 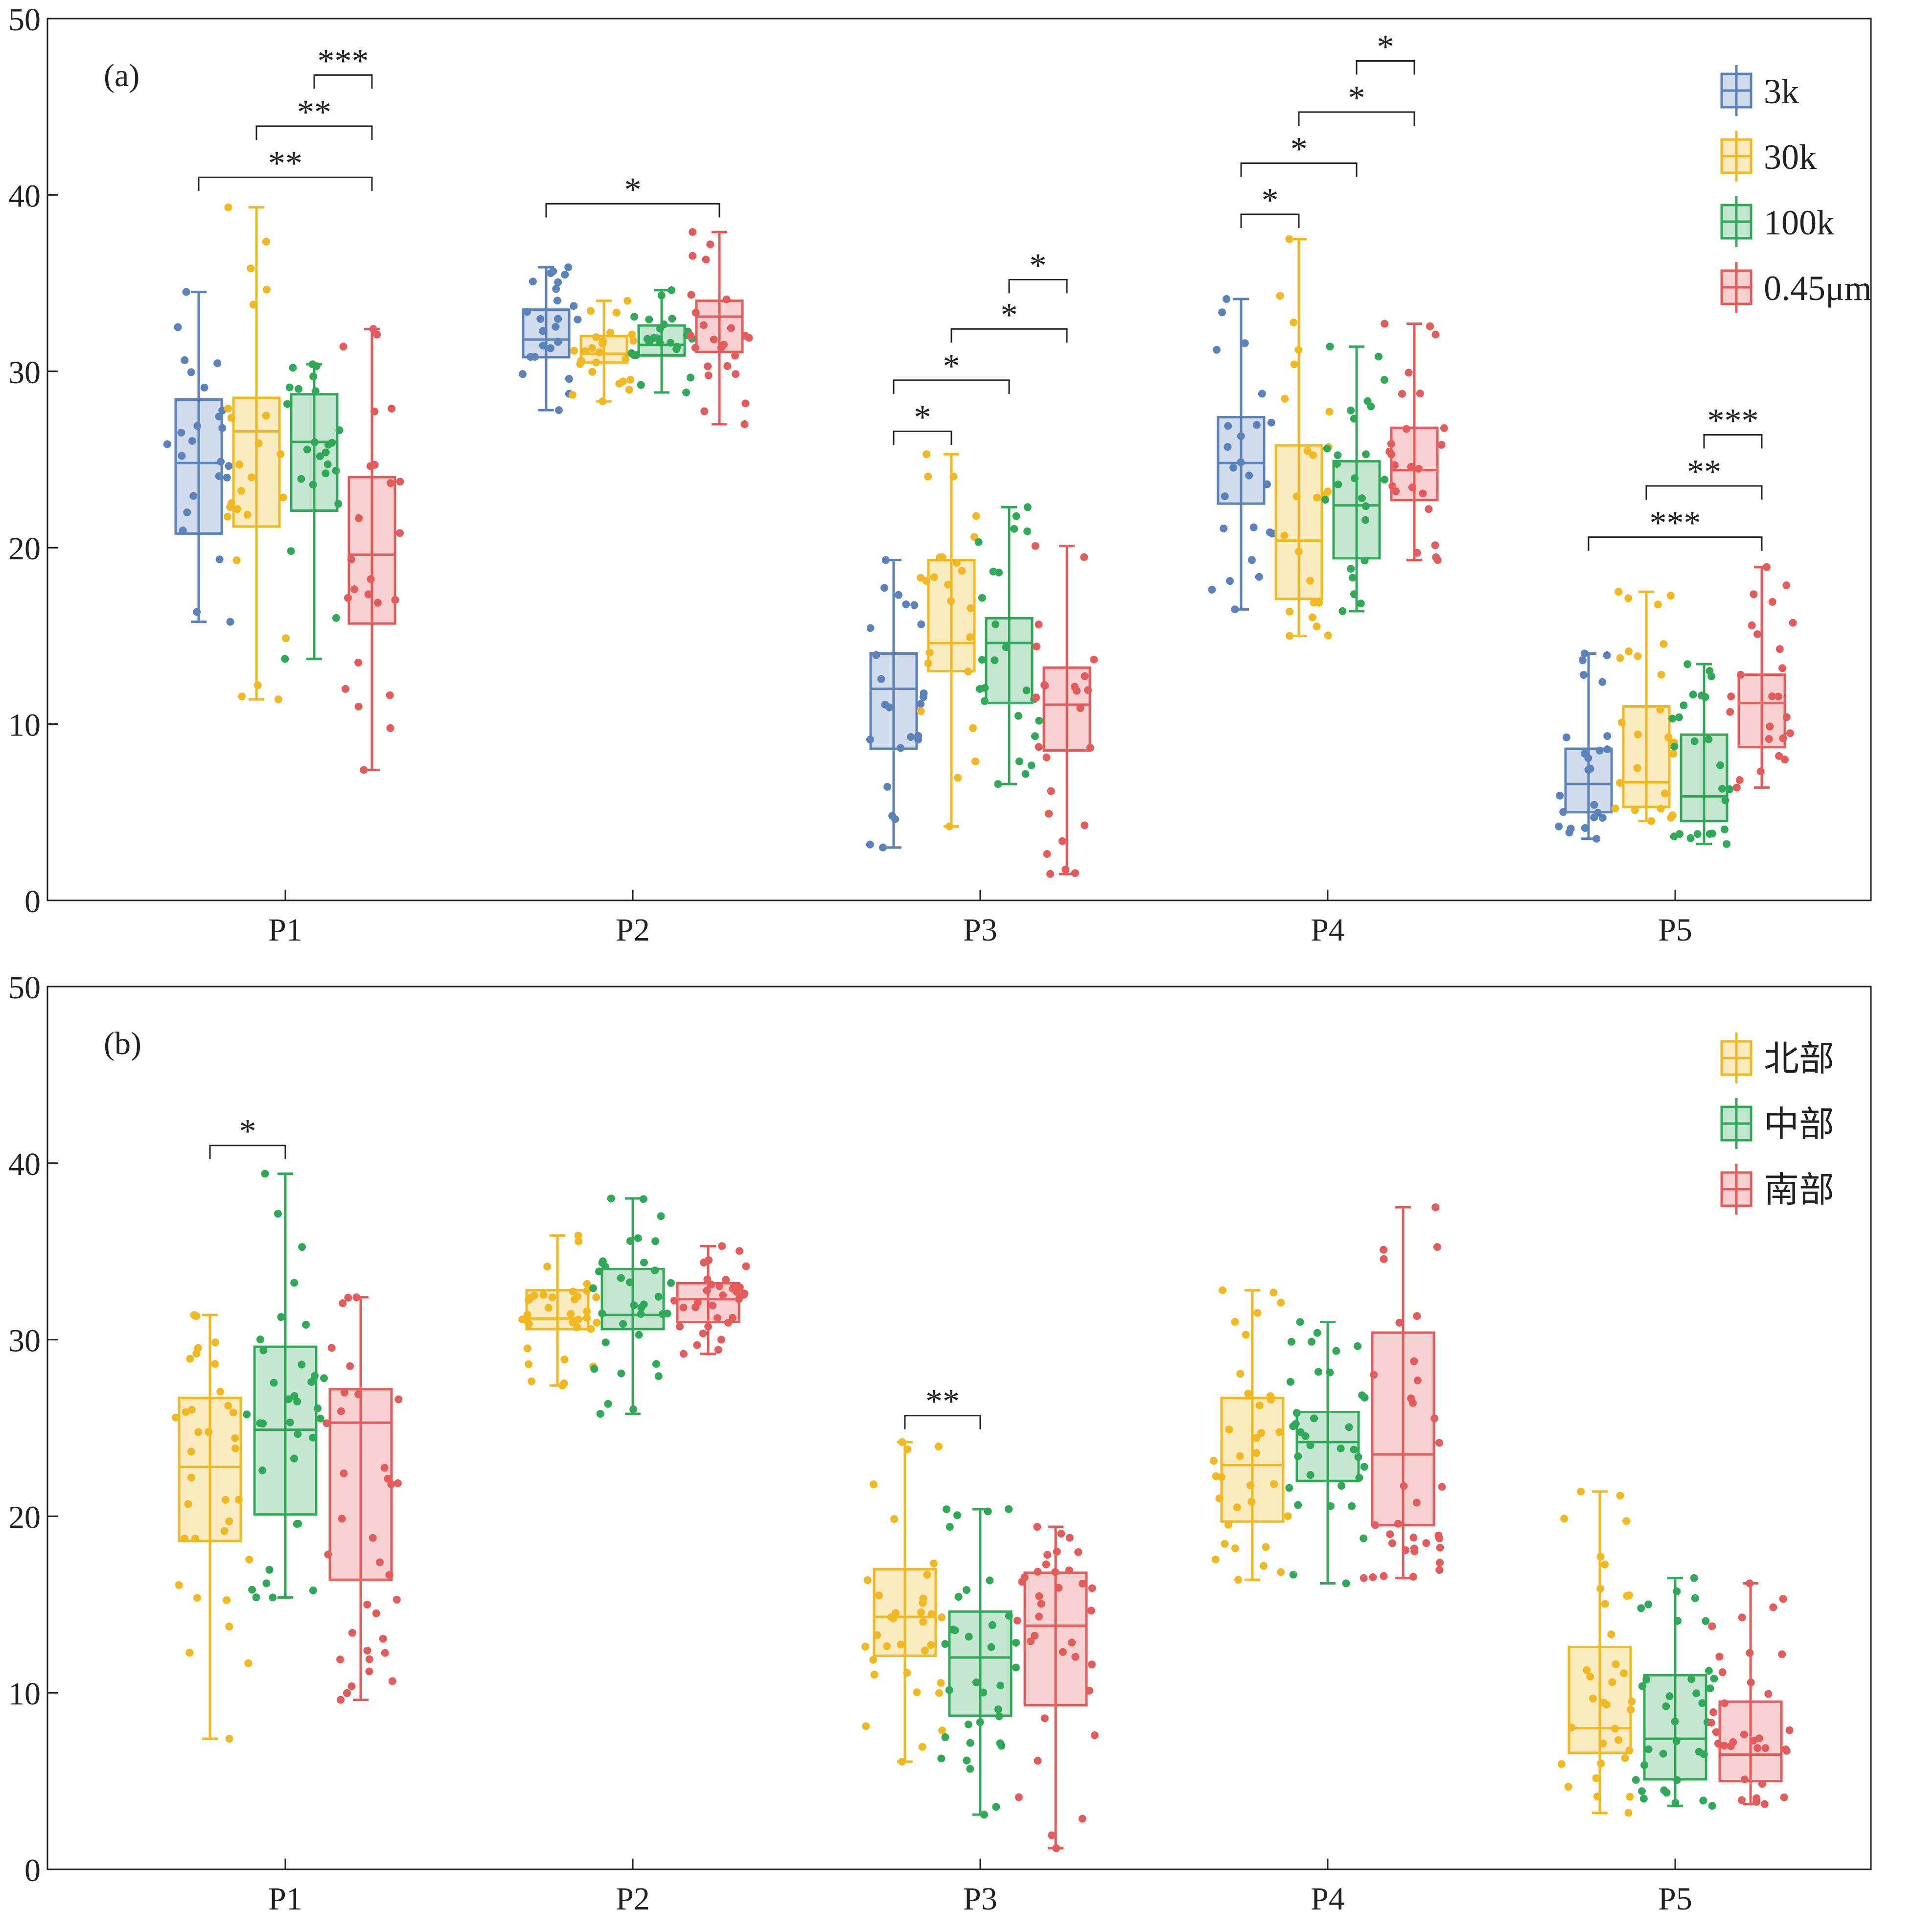 What do you see at coordinates (1009, 319) in the screenshot?
I see `significance-bracket: *` at bounding box center [1009, 319].